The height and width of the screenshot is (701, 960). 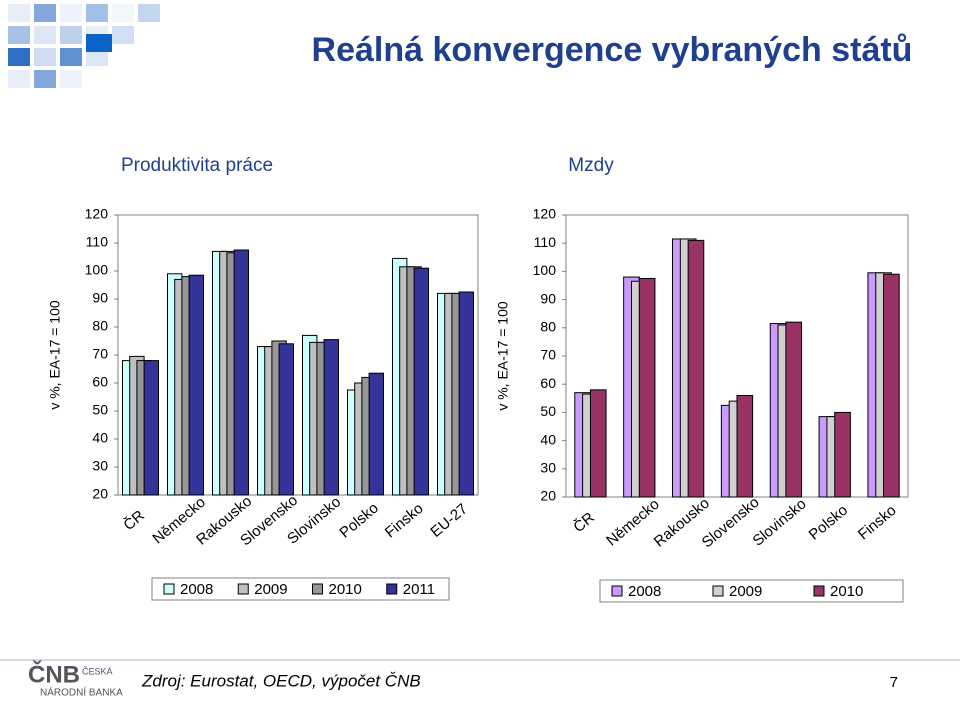 I want to click on chart-title: Produktivita práce, so click(x=197, y=165).